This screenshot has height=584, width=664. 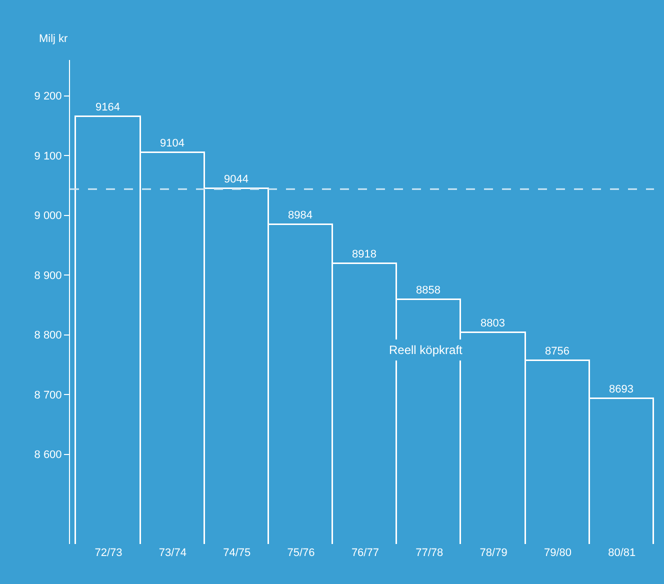 What do you see at coordinates (236, 179) in the screenshot?
I see `data-label: 9044` at bounding box center [236, 179].